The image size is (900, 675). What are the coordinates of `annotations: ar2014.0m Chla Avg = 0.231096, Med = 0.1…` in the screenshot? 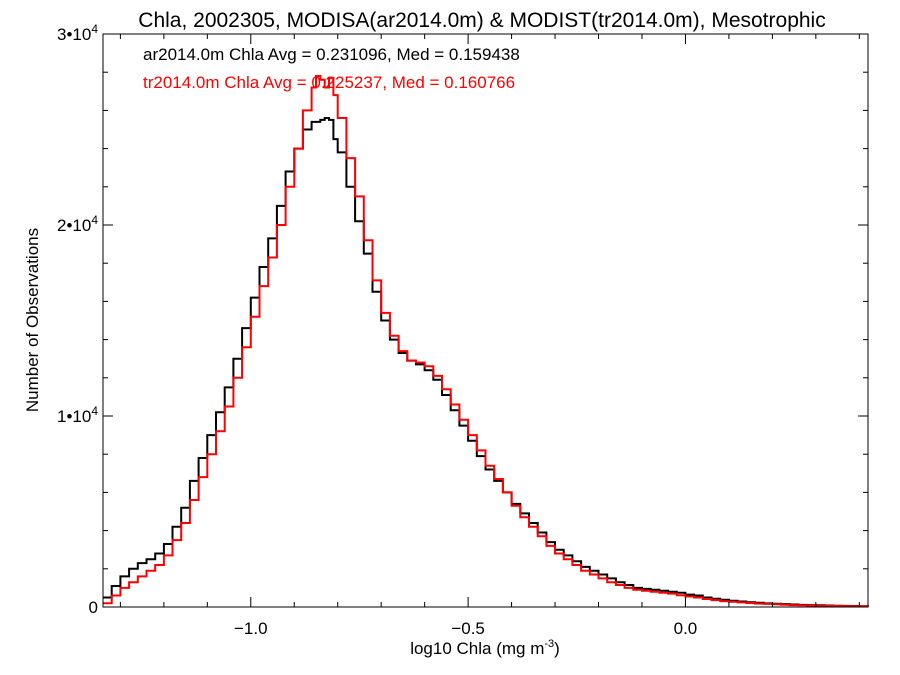 It's located at (331, 68).